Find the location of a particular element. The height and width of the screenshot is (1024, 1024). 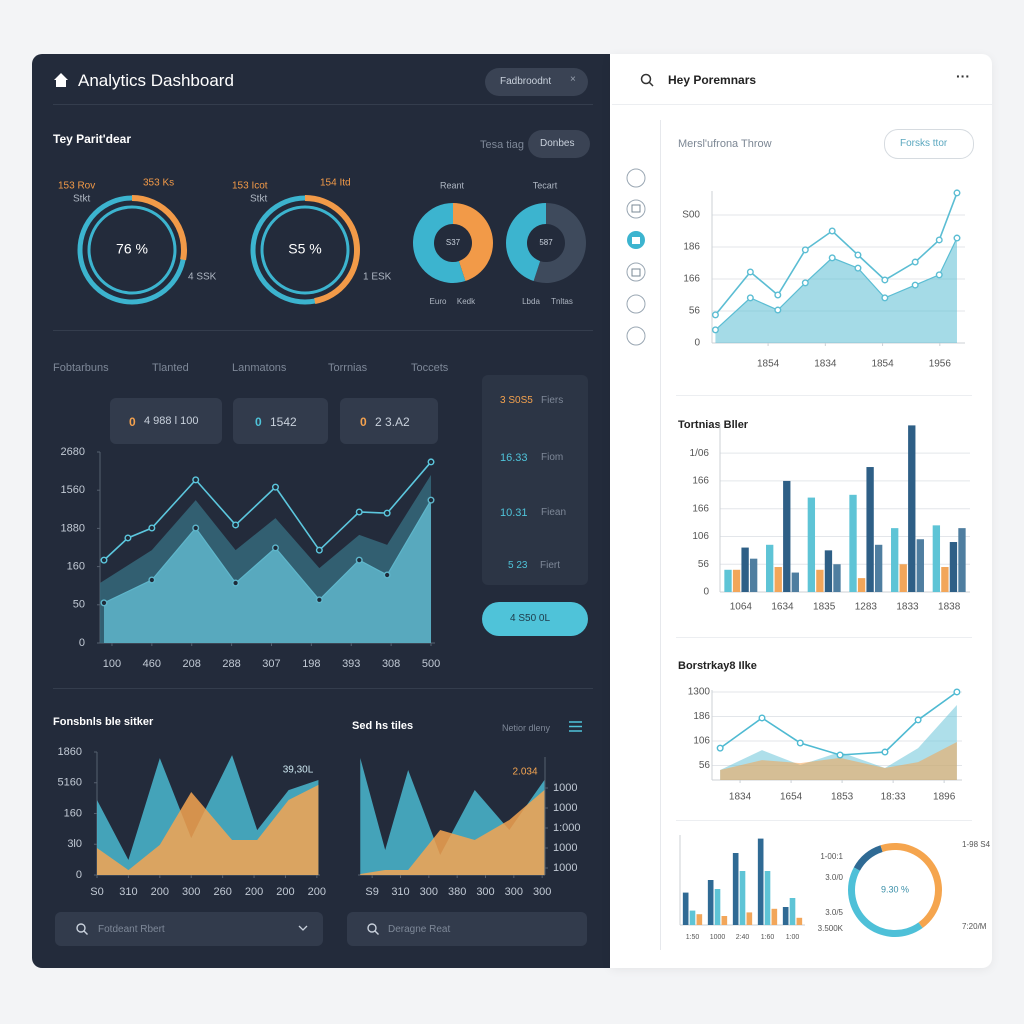

x-tick-label: 198 is located at coordinates (311, 664).